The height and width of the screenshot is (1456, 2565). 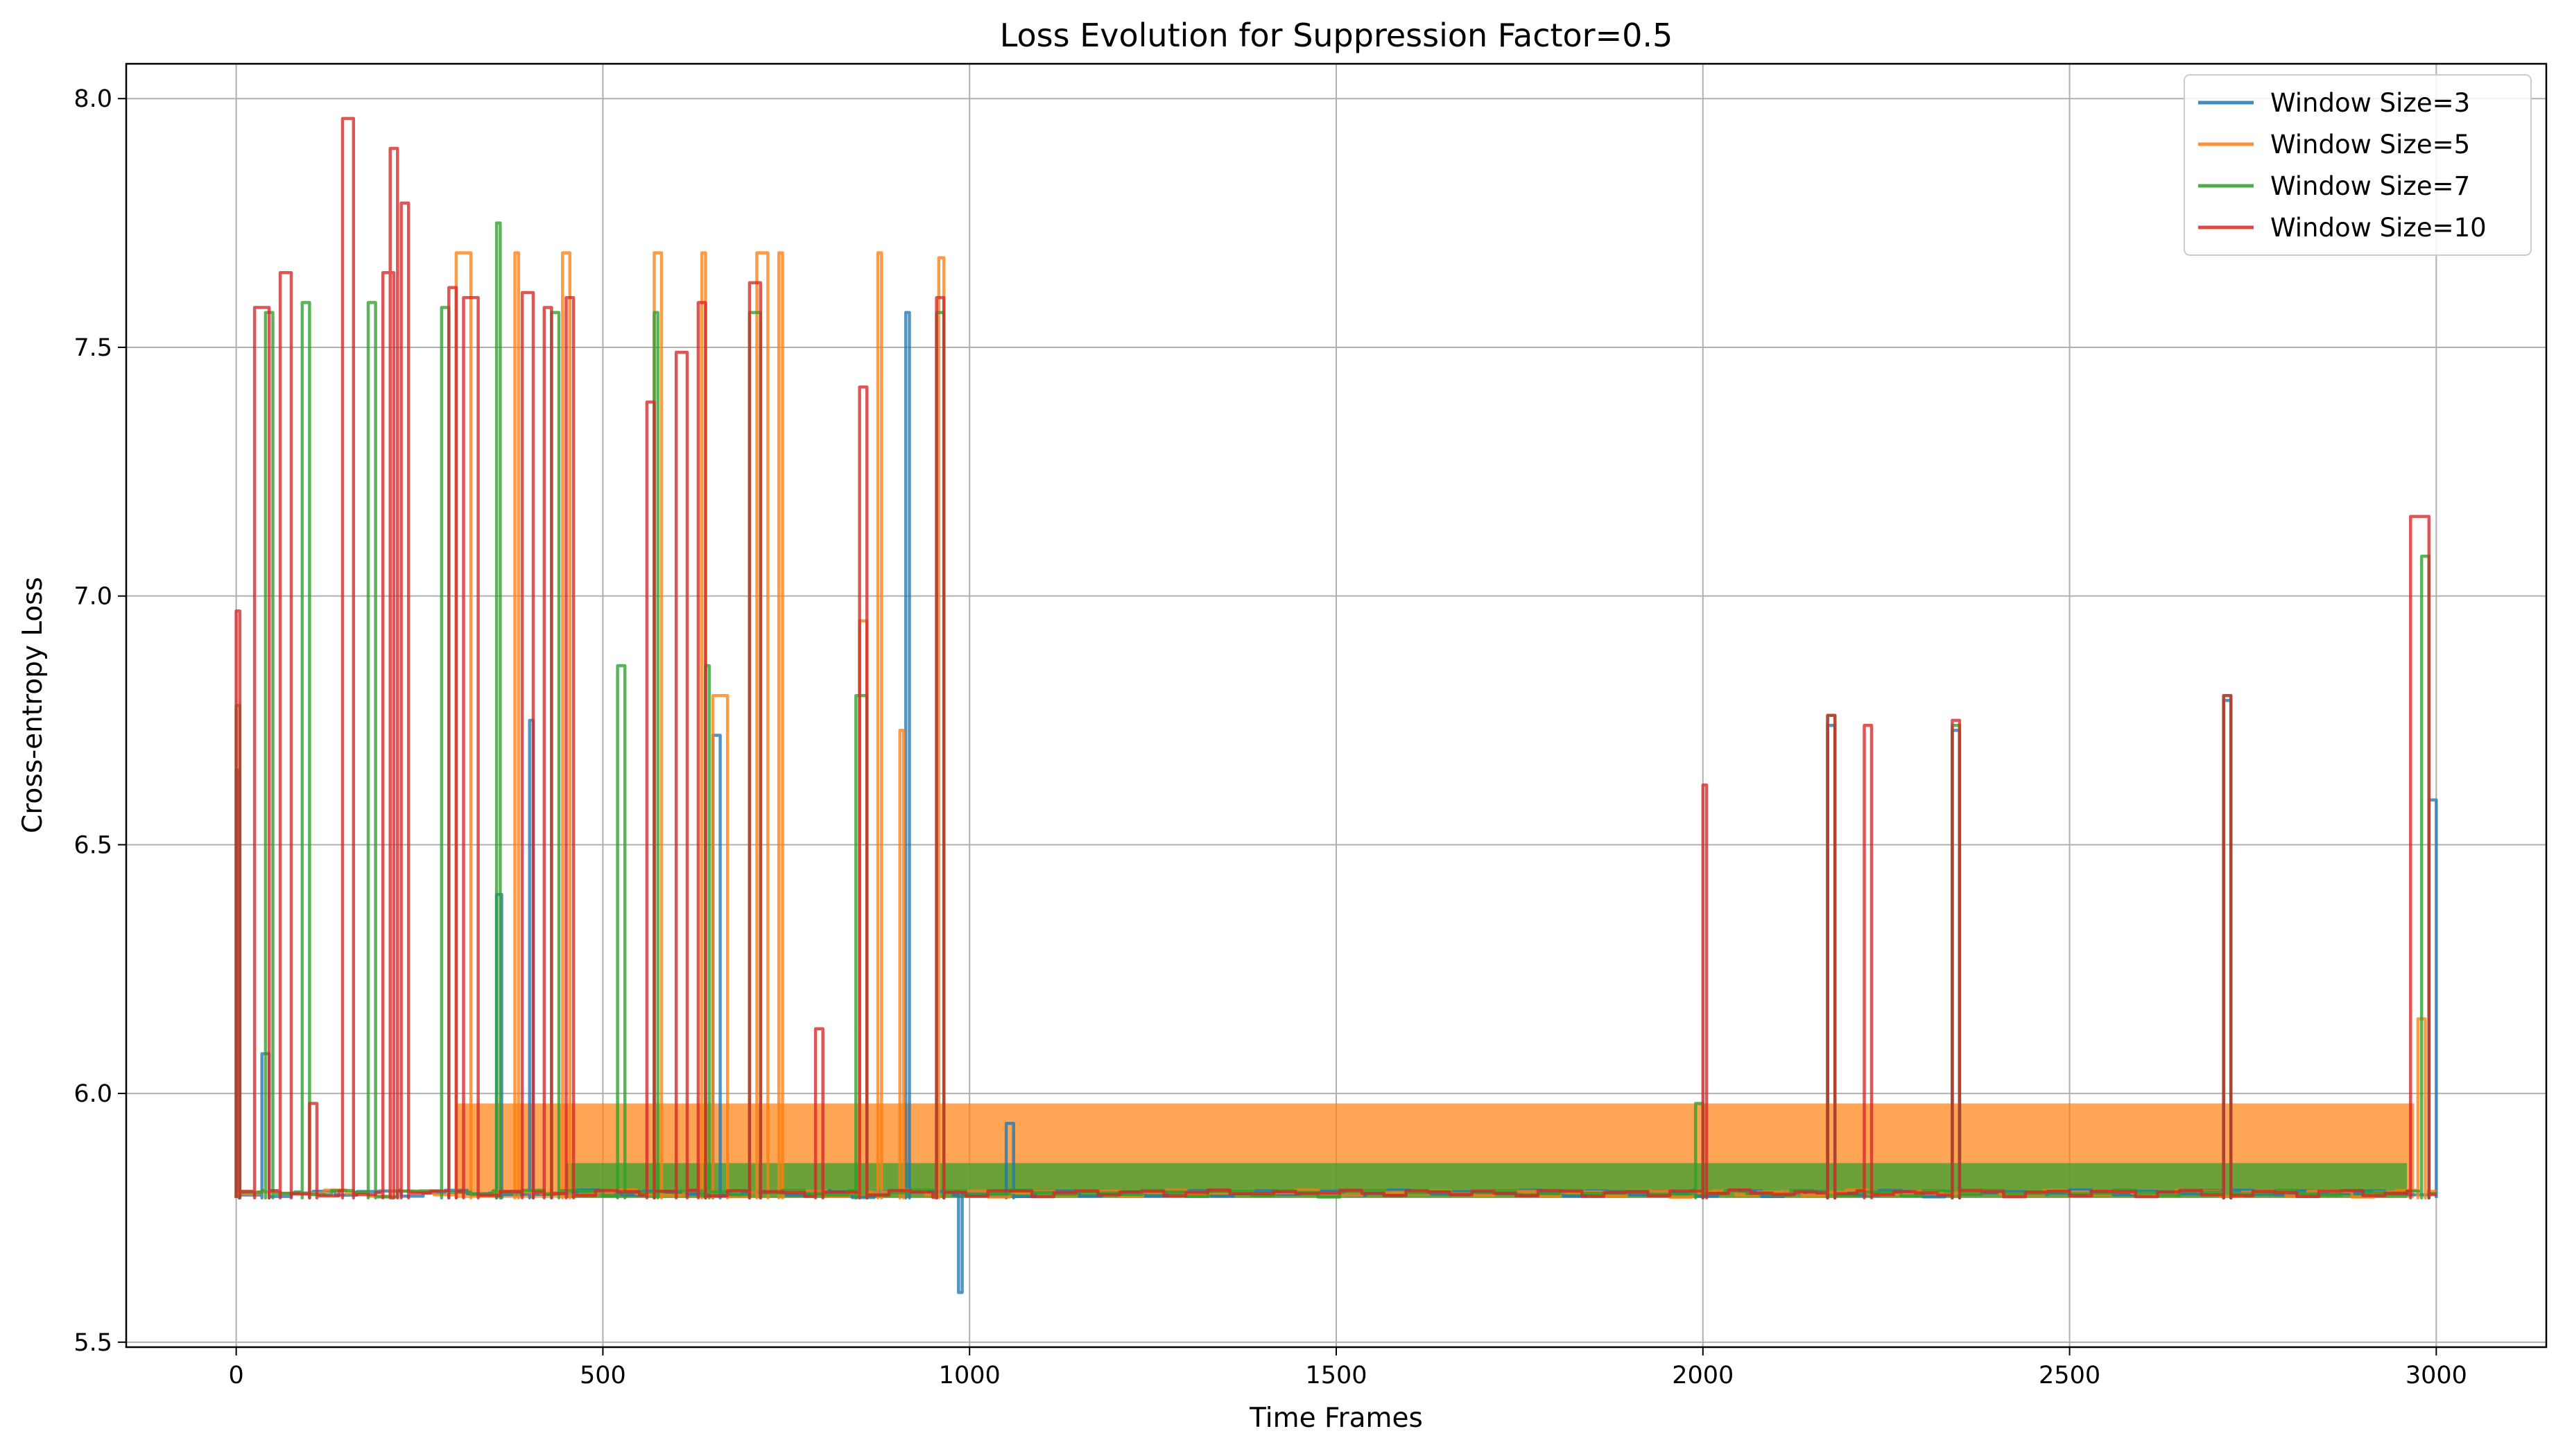 I want to click on x-tick-label: 500, so click(x=603, y=1375).